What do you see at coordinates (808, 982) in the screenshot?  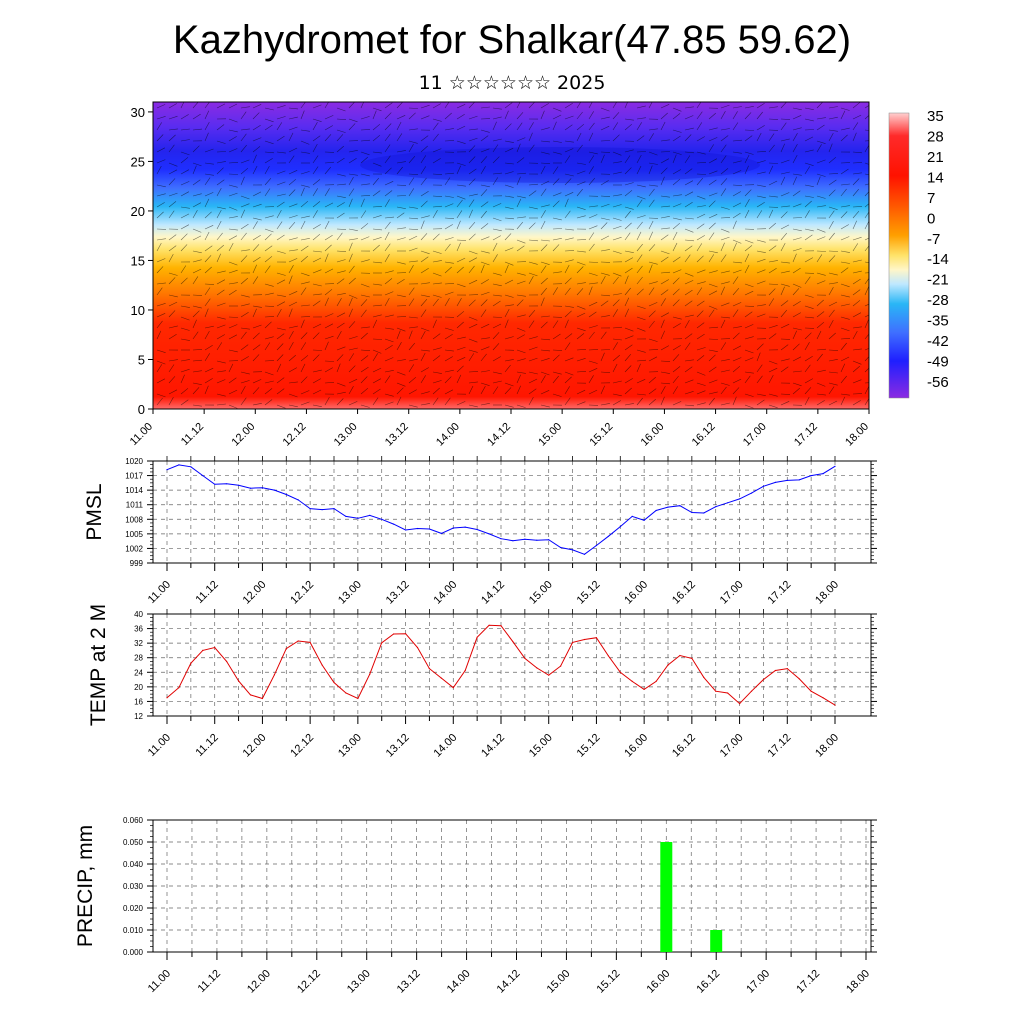 I see `x-tick-label: 17.12` at bounding box center [808, 982].